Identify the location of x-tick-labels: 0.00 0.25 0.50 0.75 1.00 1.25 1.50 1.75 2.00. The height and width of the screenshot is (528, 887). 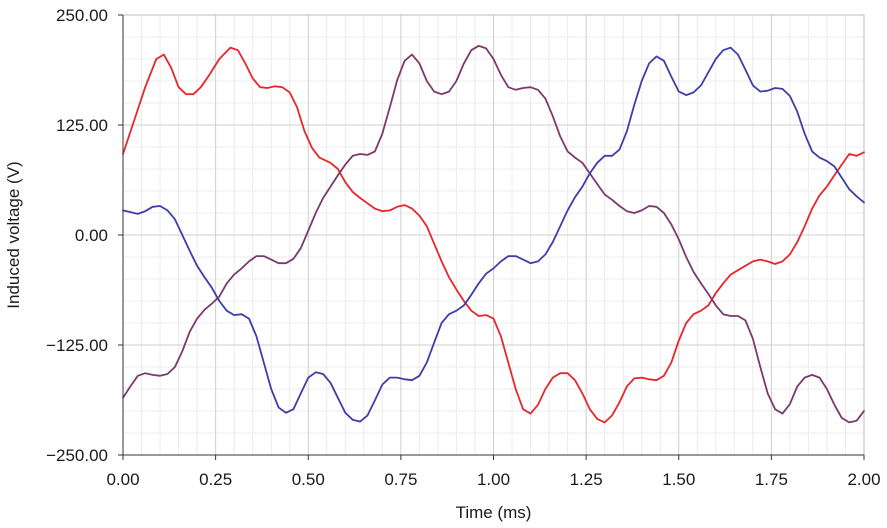
(493, 479).